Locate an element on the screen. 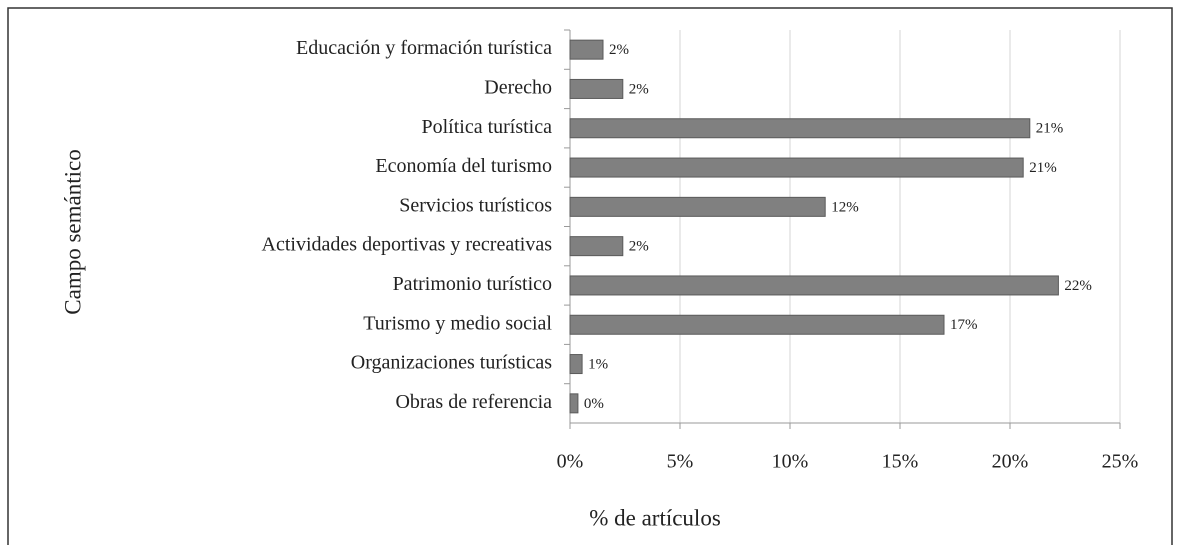 The image size is (1181, 545). y-axis-title: Campo semántico is located at coordinates (72, 231).